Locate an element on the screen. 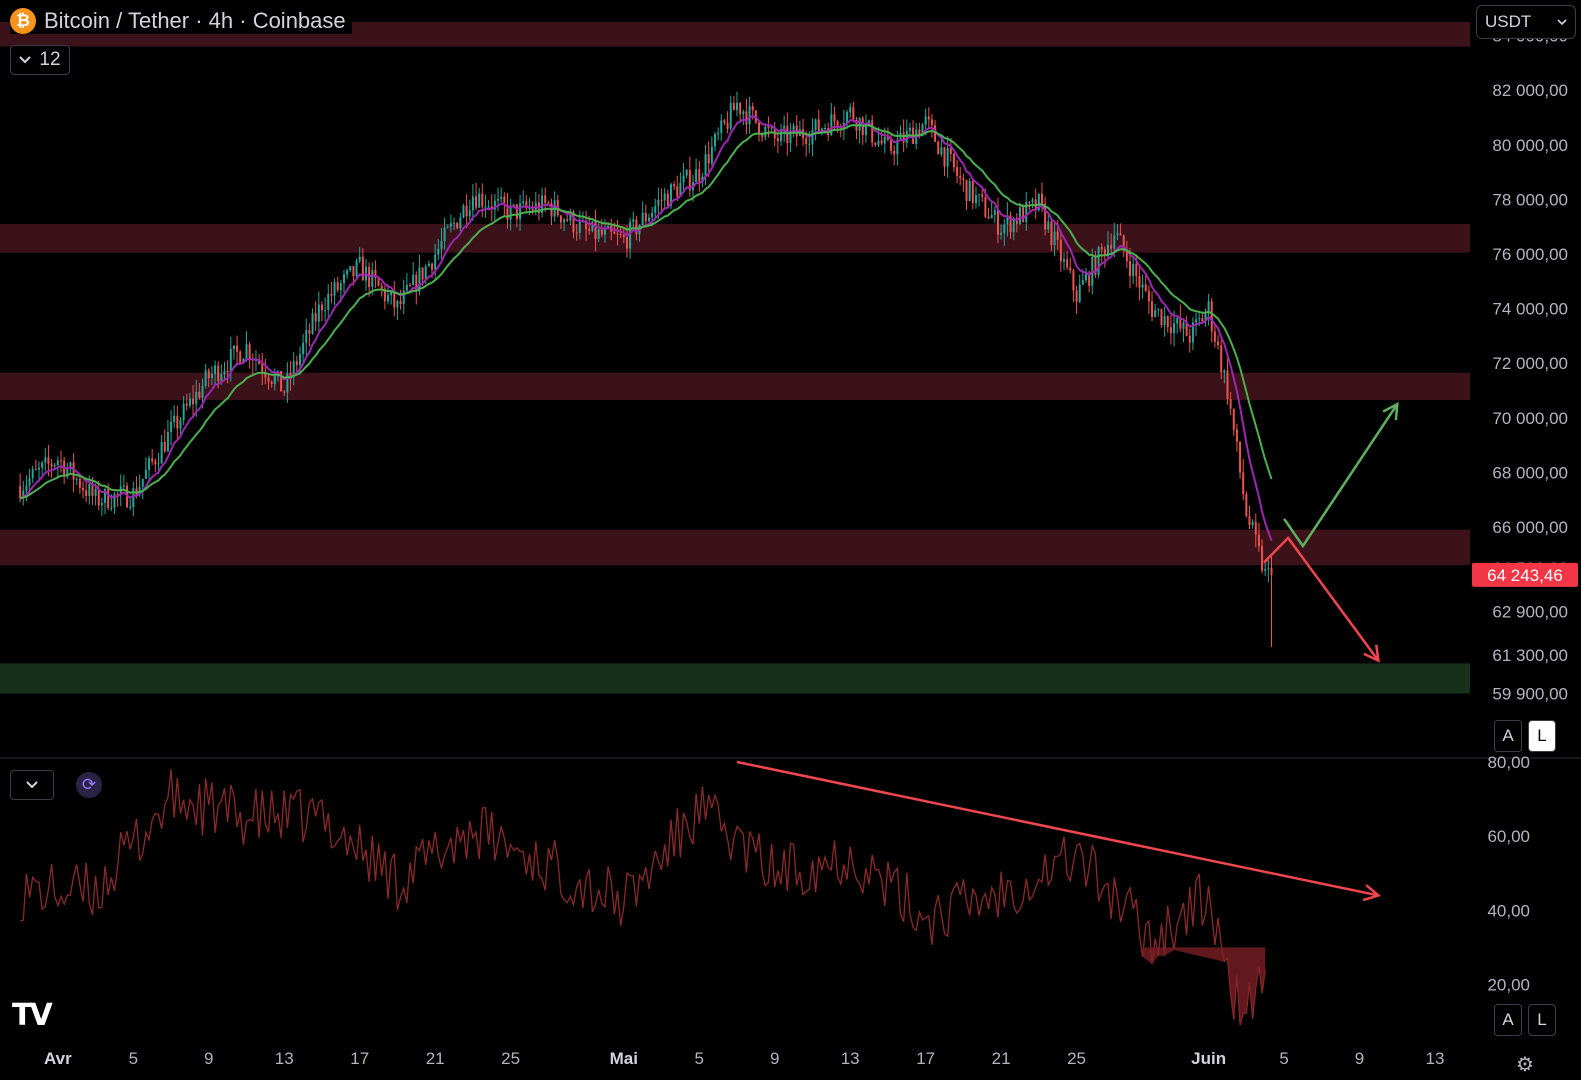  price-axis-label: 68 000,00 is located at coordinates (1530, 472).